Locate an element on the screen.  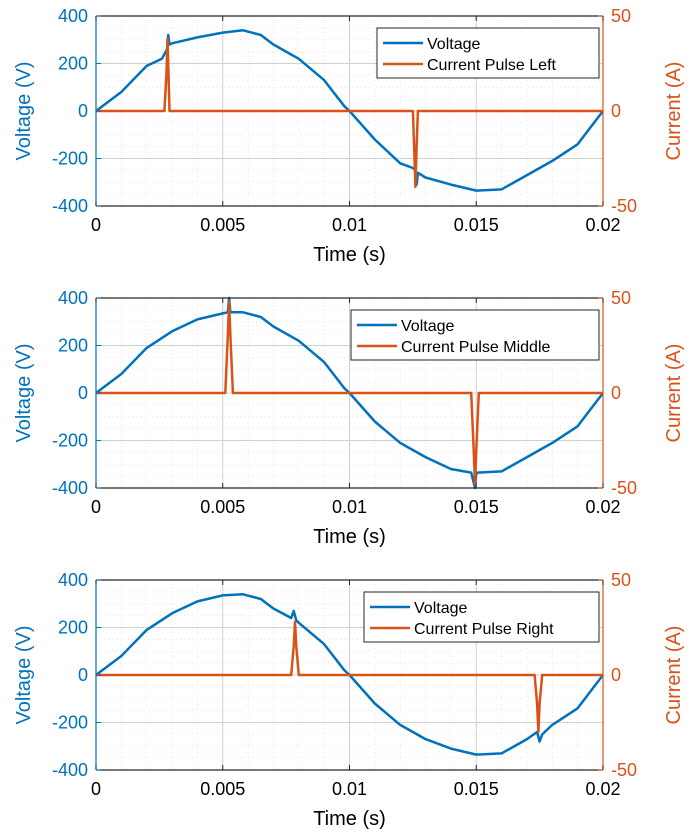
legend: Voltage Current Pulse Left is located at coordinates (488, 53).